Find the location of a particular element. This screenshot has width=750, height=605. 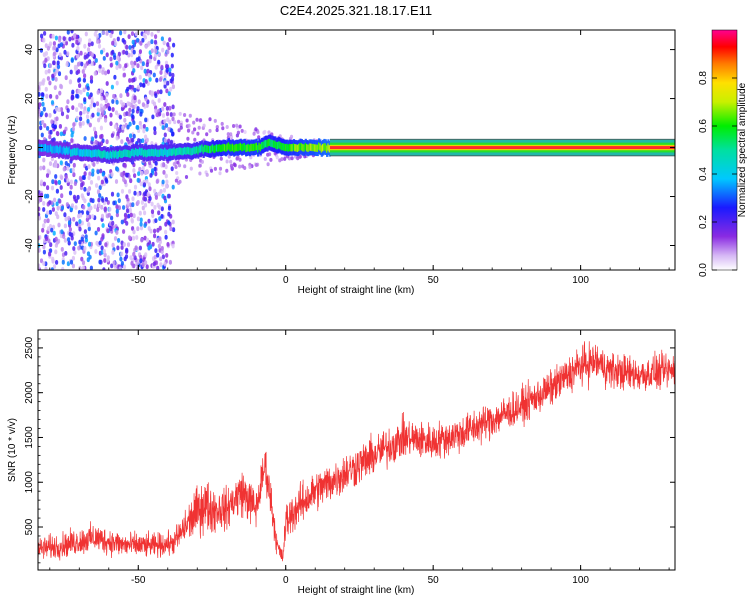

snr-xtick-label: 100 is located at coordinates (580, 580).